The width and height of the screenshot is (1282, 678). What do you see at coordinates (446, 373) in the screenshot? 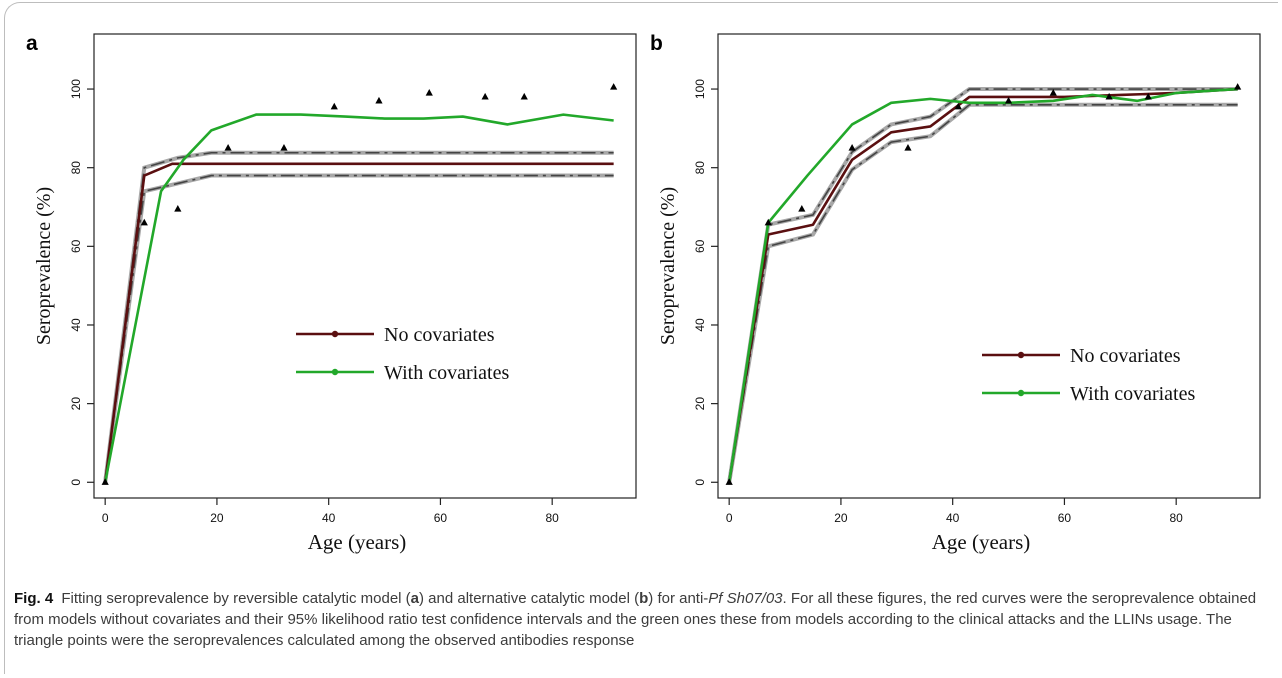
I see `chart-a-legend-label-1: With covariates` at bounding box center [446, 373].